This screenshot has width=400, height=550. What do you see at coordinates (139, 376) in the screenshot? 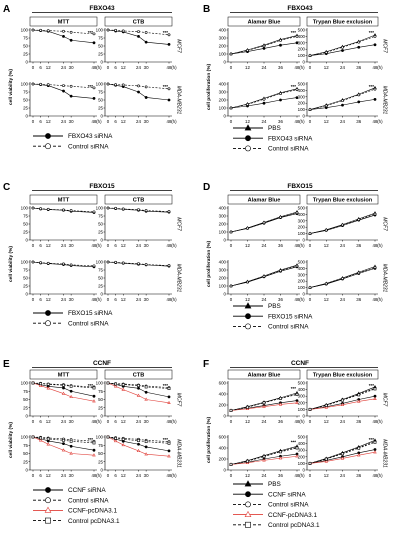
I see `chart-title: CTB` at bounding box center [139, 376].